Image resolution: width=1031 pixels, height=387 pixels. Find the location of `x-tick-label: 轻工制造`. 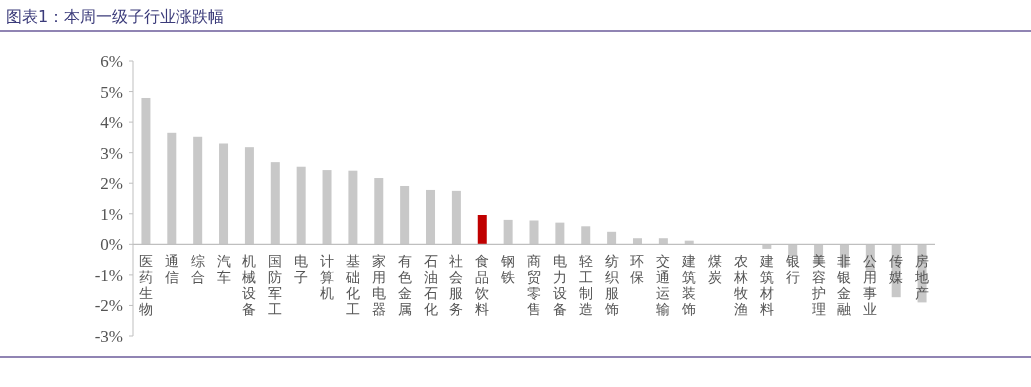

x-tick-label: 轻工制造 is located at coordinates (585, 285).